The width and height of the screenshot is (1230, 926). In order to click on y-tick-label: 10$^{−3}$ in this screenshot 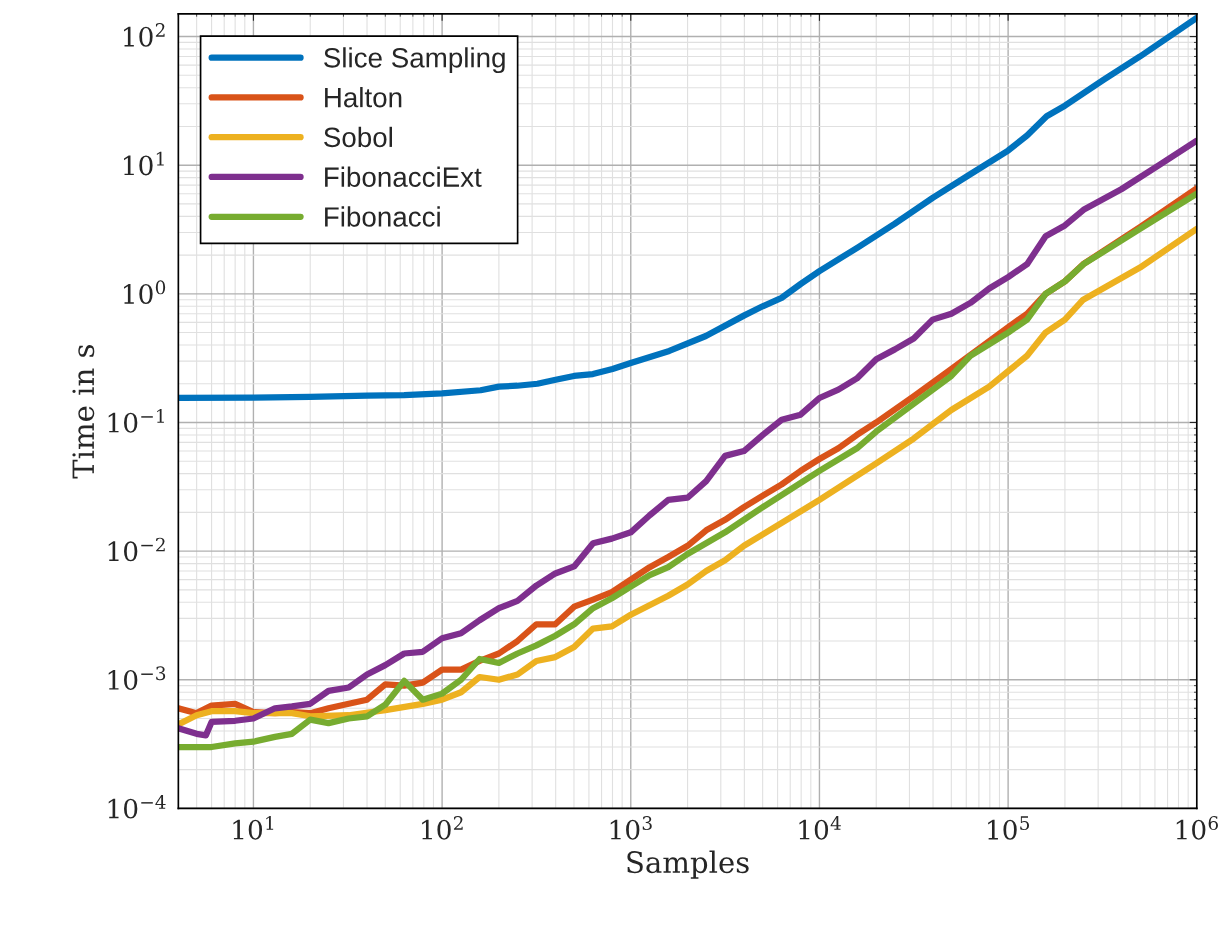, I will do `click(137, 678)`.